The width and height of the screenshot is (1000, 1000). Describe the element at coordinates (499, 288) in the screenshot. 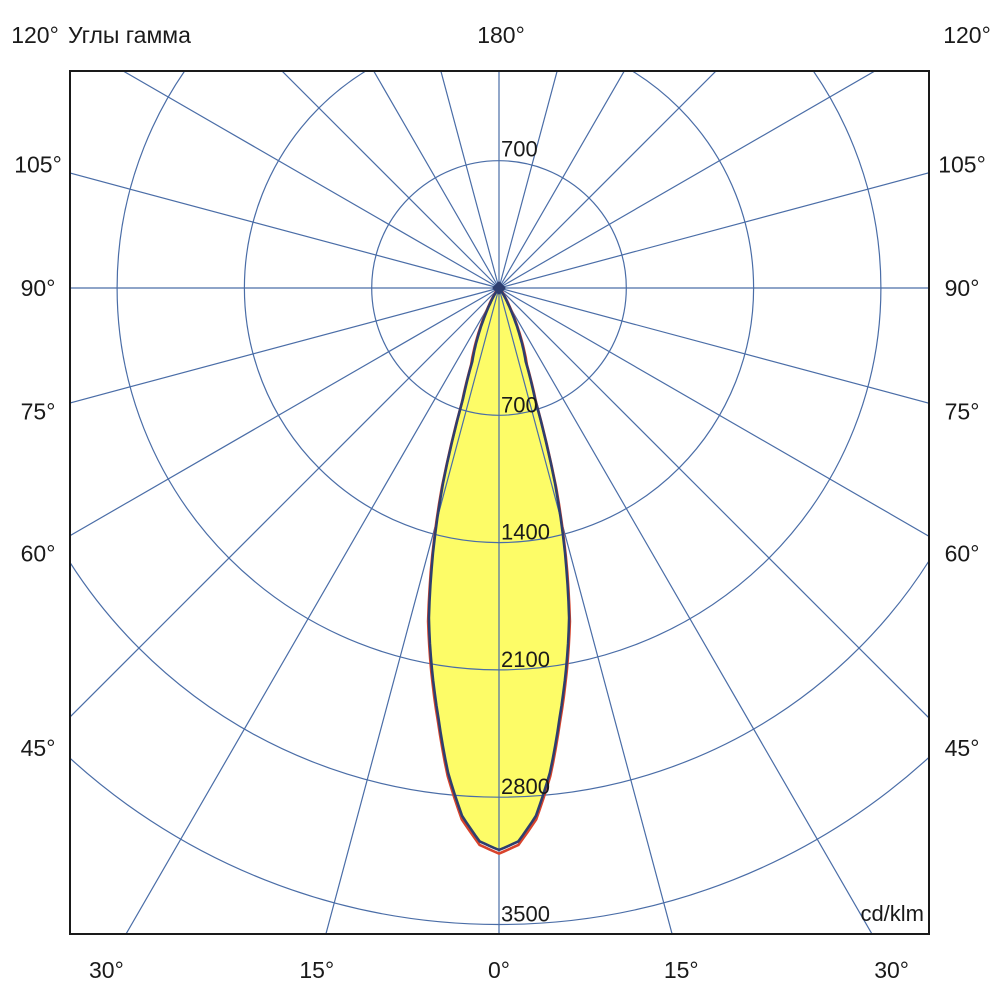

I see `center-marker` at that location.